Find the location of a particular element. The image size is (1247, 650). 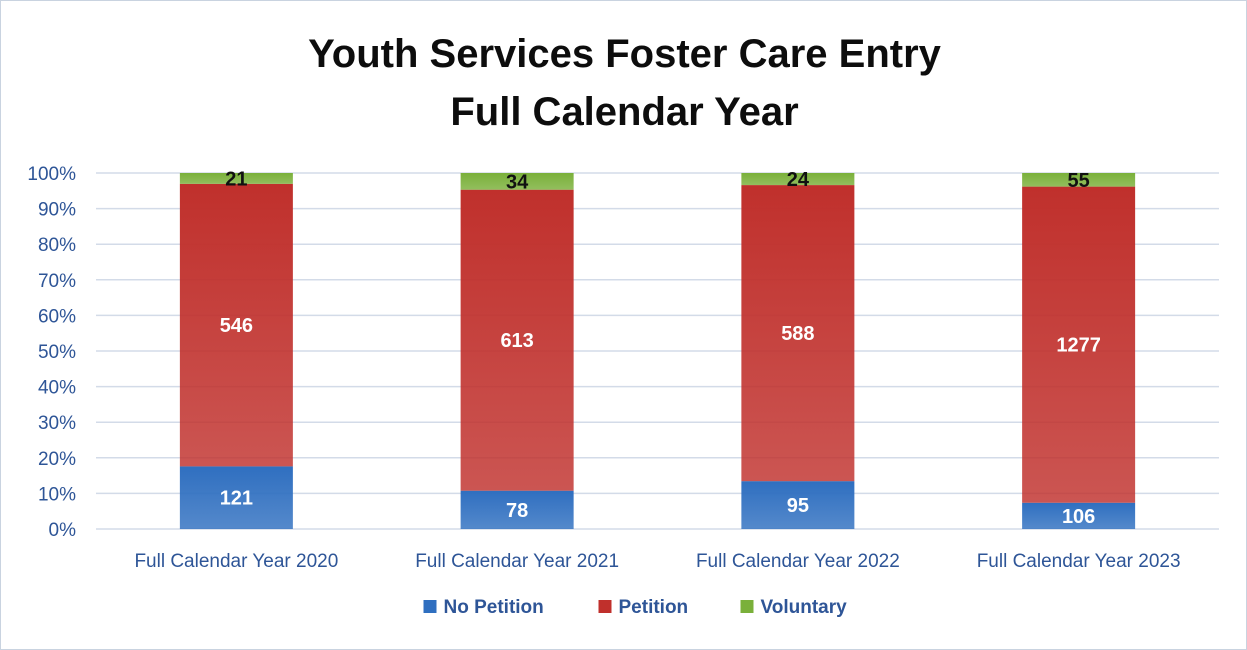

chart-title-line-1: Youth Services Foster Care Entry is located at coordinates (624, 54).